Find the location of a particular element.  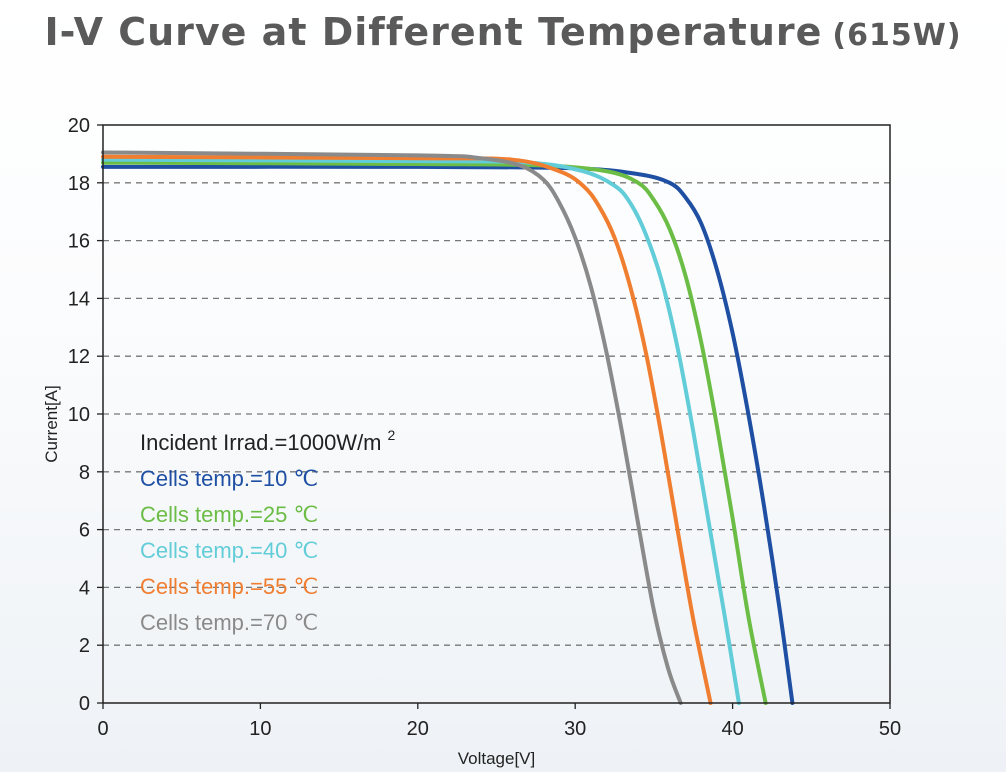

chart-title: I-V Curve at Different Temperature (615W) is located at coordinates (503, 32).